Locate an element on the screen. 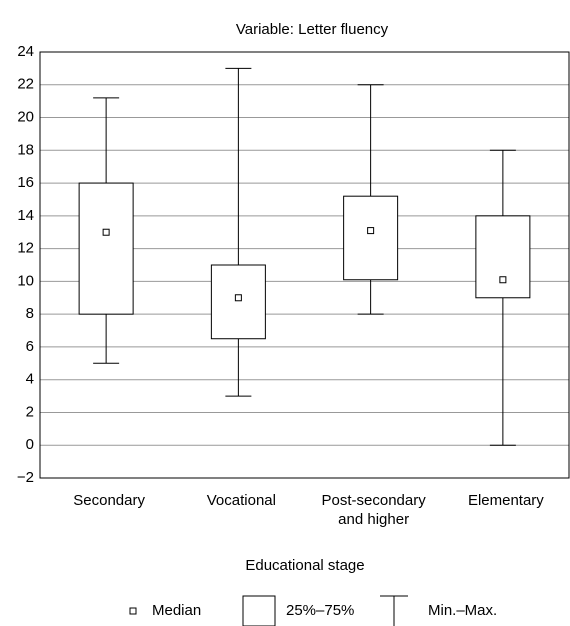 The height and width of the screenshot is (626, 570). x-tick-label: Post-secondary and higher is located at coordinates (373, 510).